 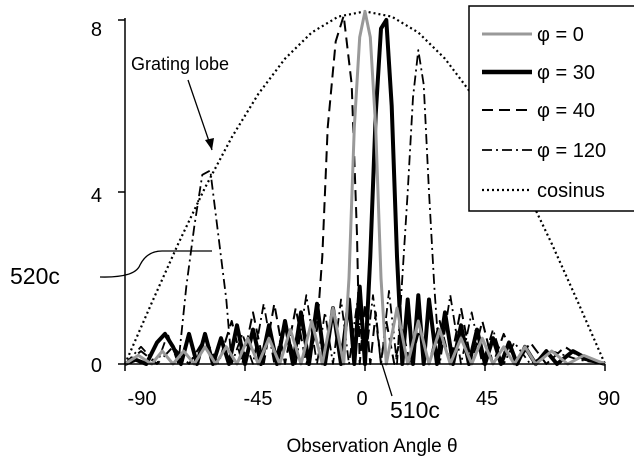 What do you see at coordinates (560, 35) in the screenshot?
I see `legend-label-phi-0: φ = 0` at bounding box center [560, 35].